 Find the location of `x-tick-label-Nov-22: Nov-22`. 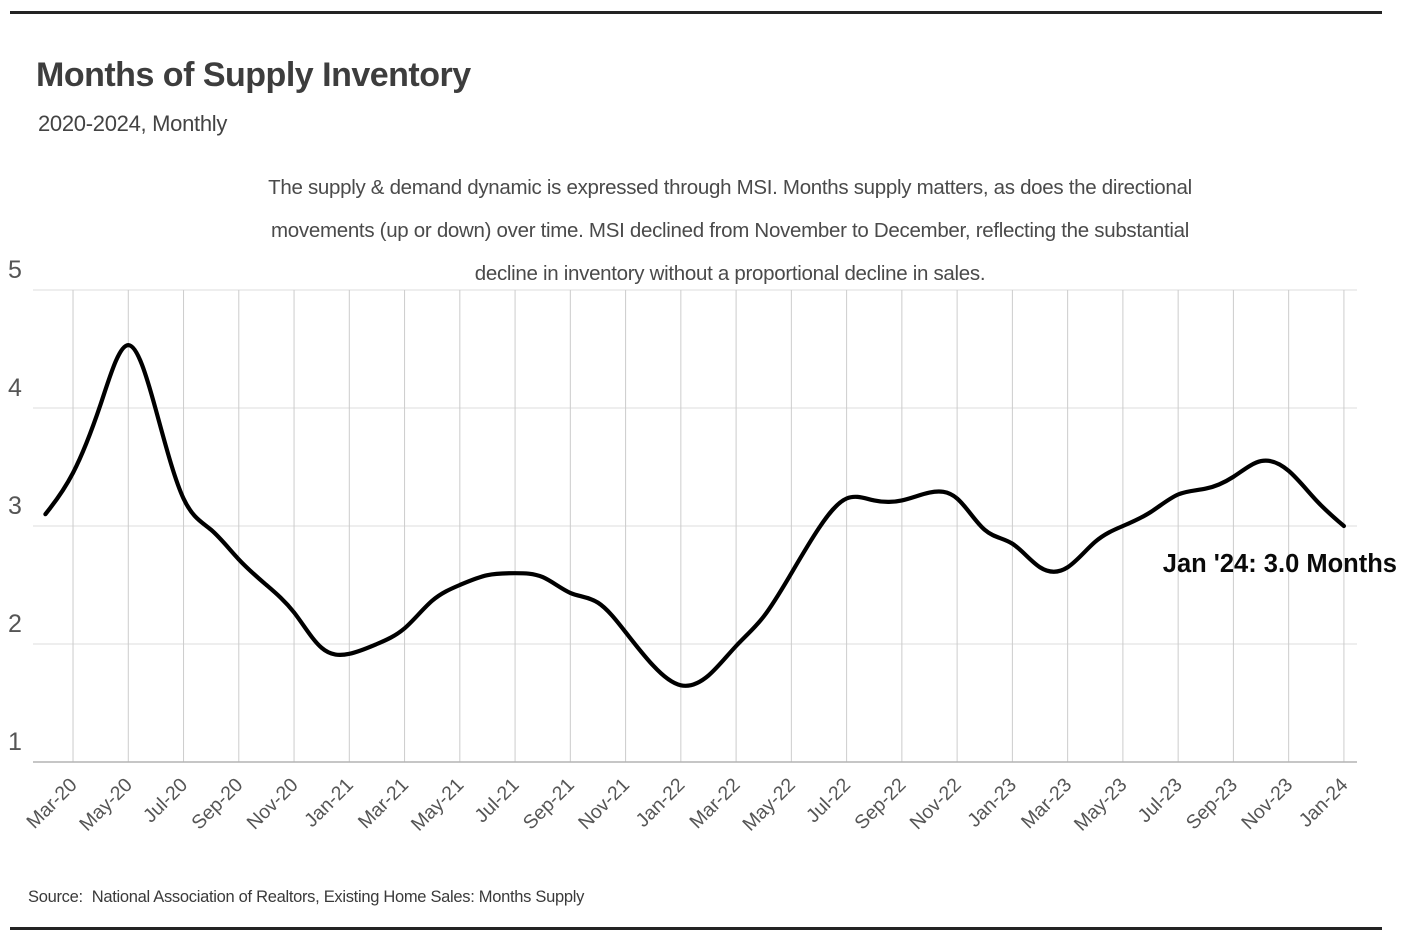

x-tick-label-Nov-22: Nov-22 is located at coordinates (936, 804).